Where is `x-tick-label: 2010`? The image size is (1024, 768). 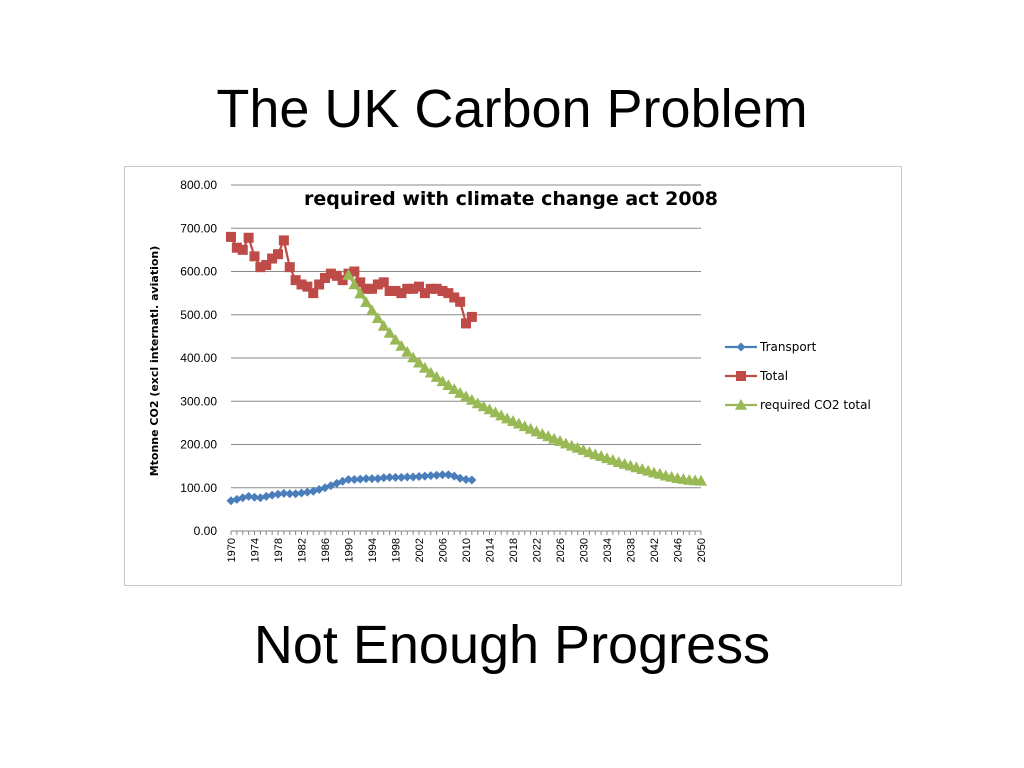 x-tick-label: 2010 is located at coordinates (467, 550).